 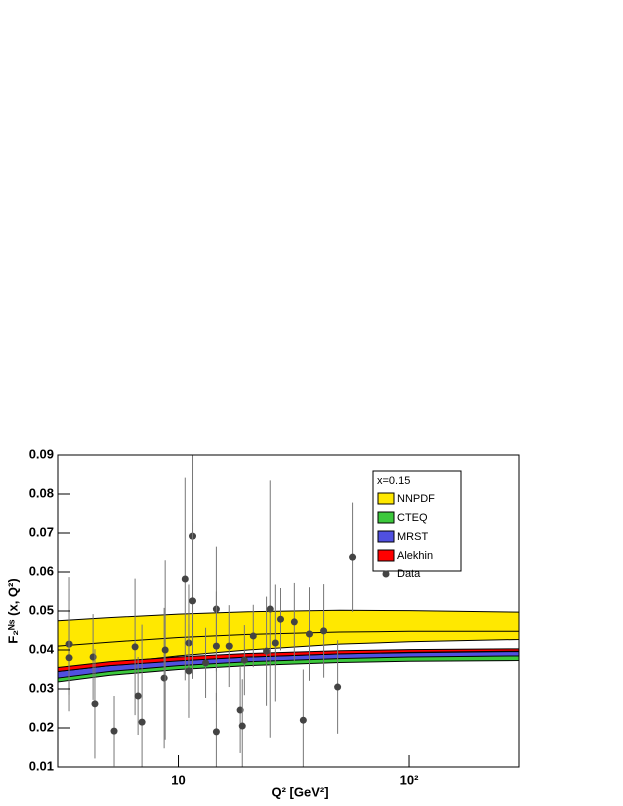 I want to click on legend-marker, so click(x=386, y=574).